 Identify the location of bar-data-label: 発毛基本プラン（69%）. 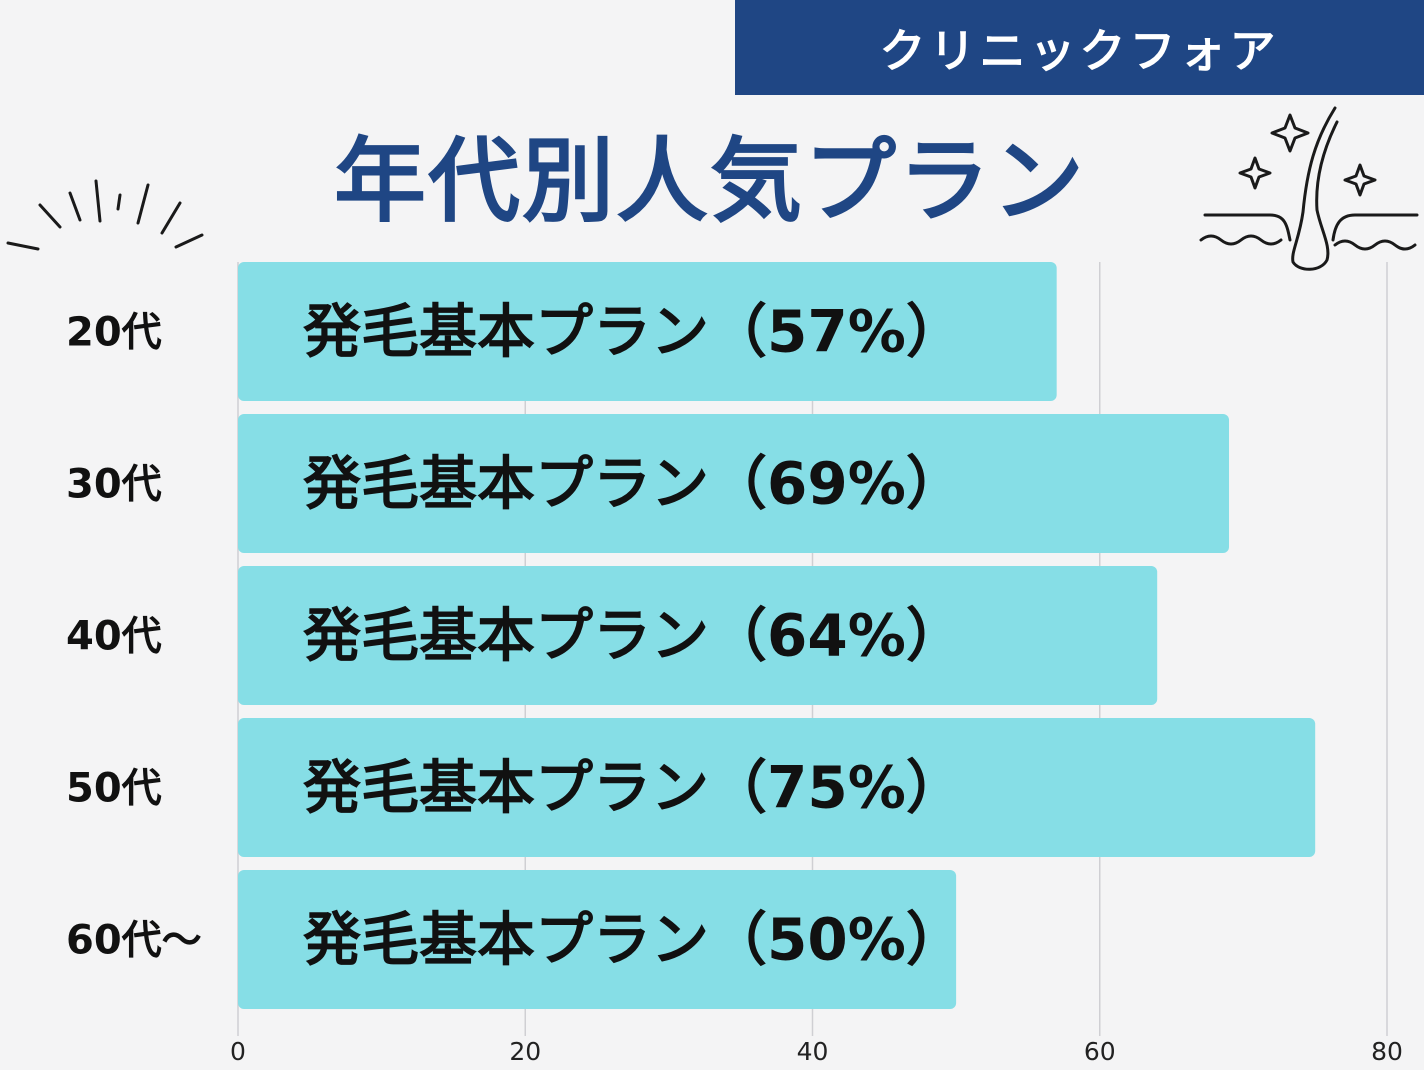
(633, 484).